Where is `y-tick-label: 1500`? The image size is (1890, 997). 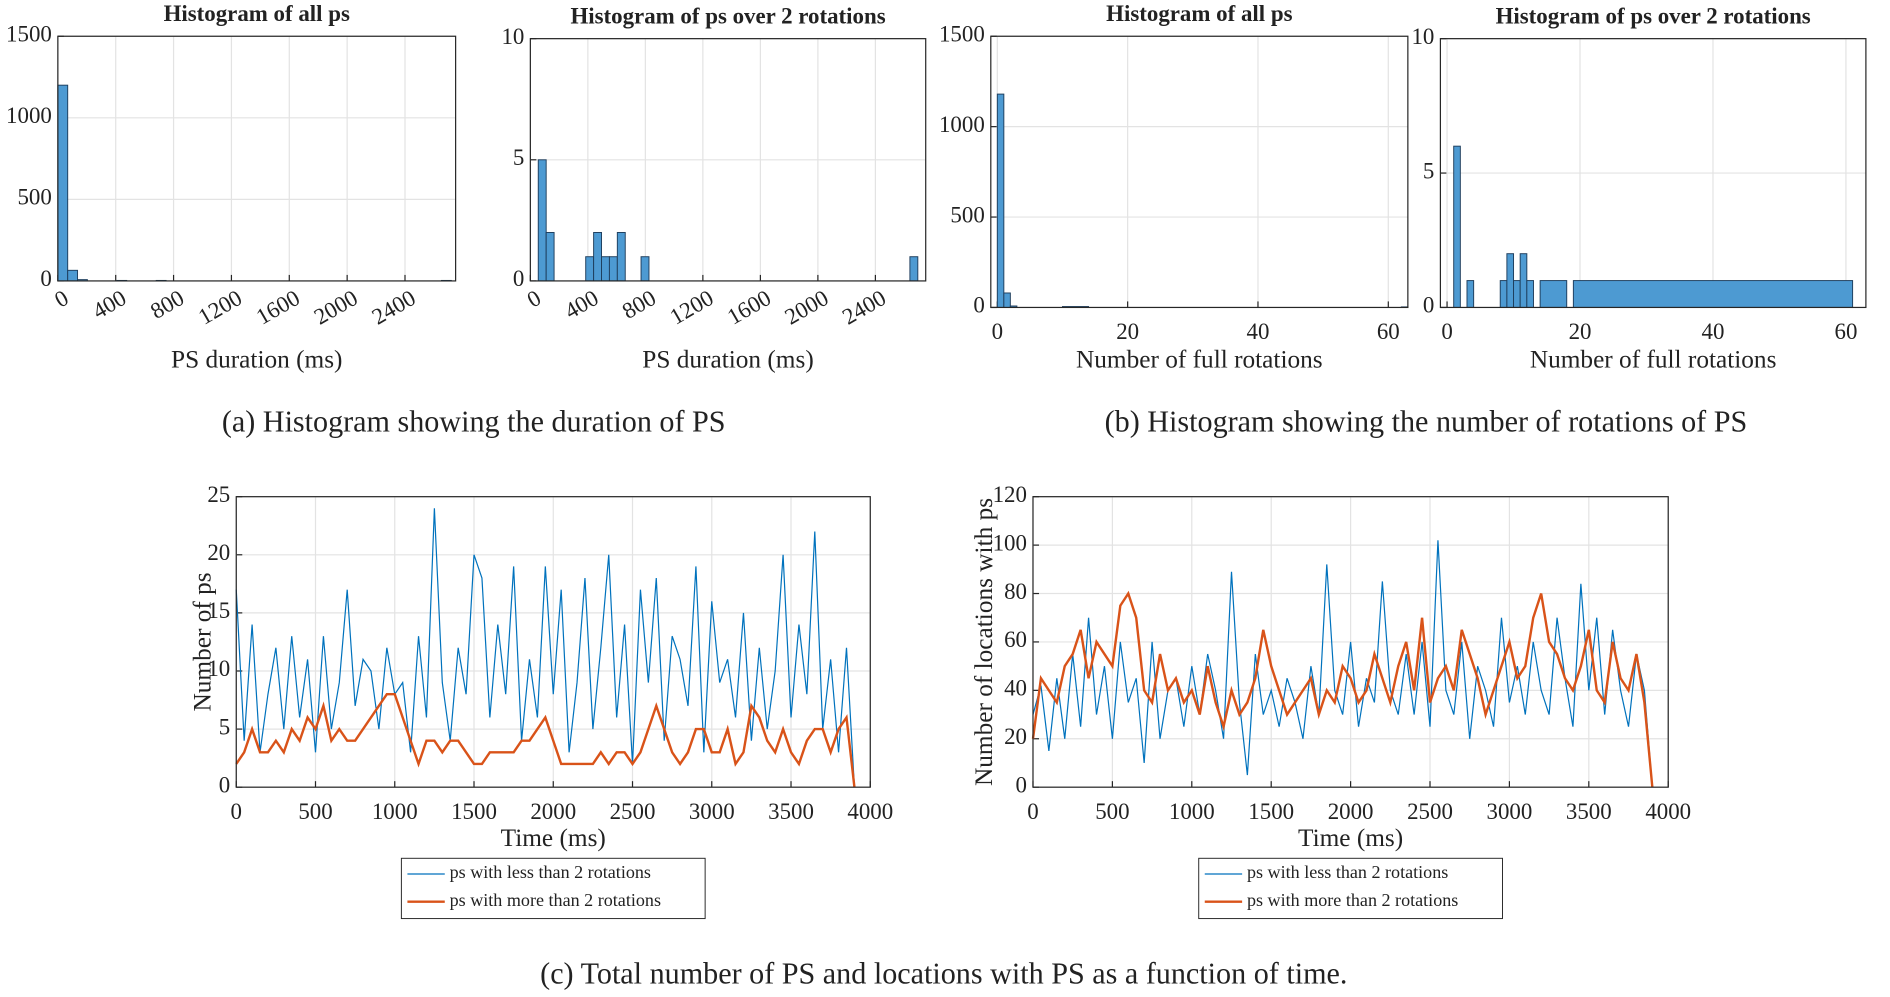
y-tick-label: 1500 is located at coordinates (29, 33).